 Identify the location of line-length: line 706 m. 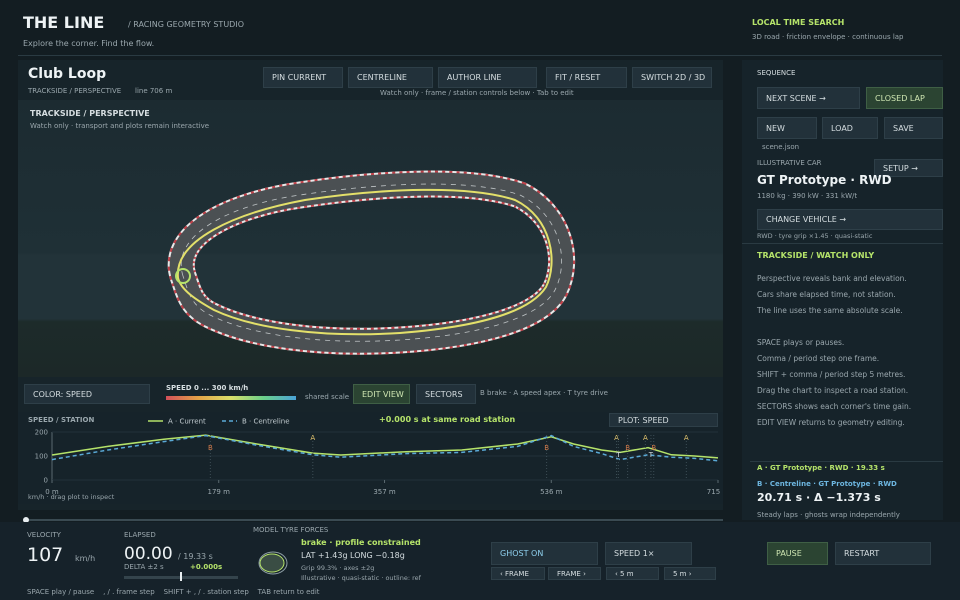
(154, 91).